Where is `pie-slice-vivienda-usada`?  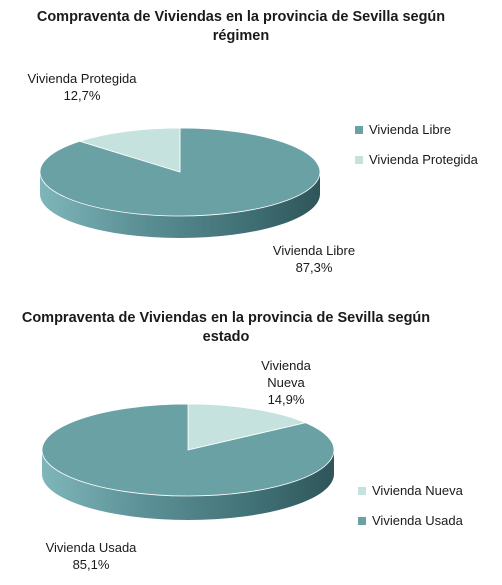
pie-slice-vivienda-usada is located at coordinates (188, 450).